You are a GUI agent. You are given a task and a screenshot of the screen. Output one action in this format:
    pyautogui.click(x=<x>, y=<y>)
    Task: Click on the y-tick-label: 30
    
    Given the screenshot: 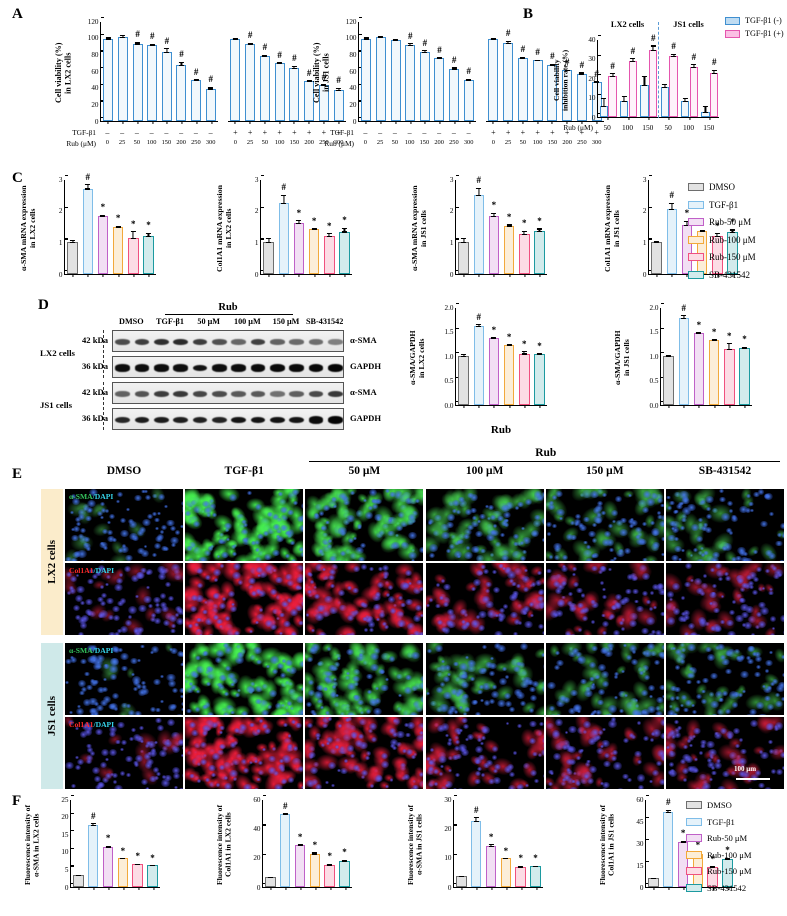 What is the action you would take?
    pyautogui.click(x=643, y=843)
    